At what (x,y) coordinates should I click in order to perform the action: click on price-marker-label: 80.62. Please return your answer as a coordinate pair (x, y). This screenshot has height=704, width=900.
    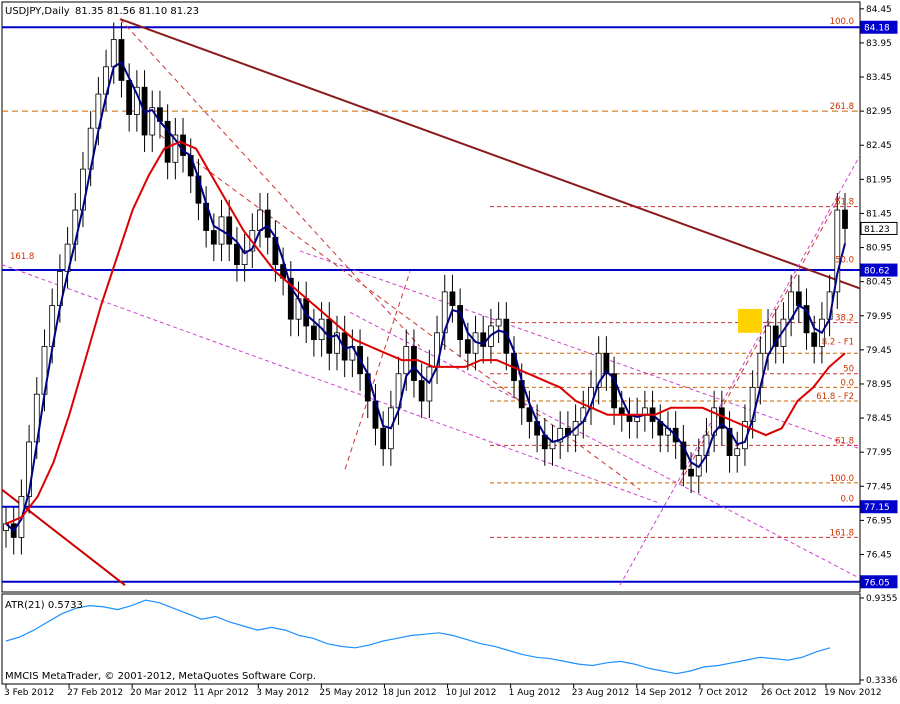
    Looking at the image, I should click on (877, 272).